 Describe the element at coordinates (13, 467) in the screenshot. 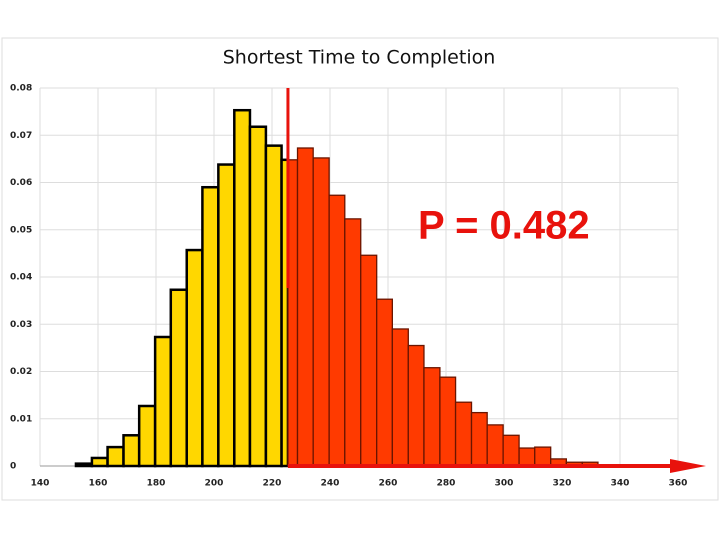

I see `y-tick-label: 0` at that location.